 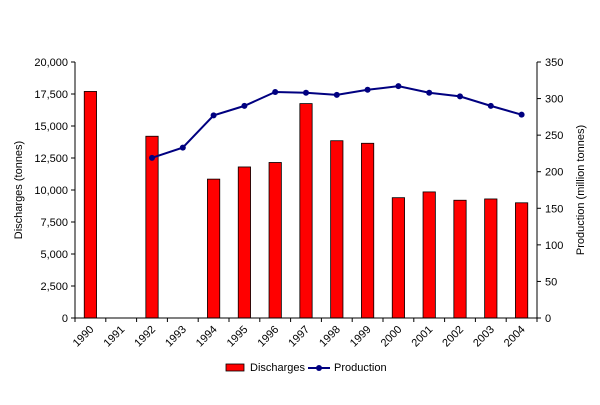 What do you see at coordinates (554, 136) in the screenshot?
I see `y-tick-label-right: 250` at bounding box center [554, 136].